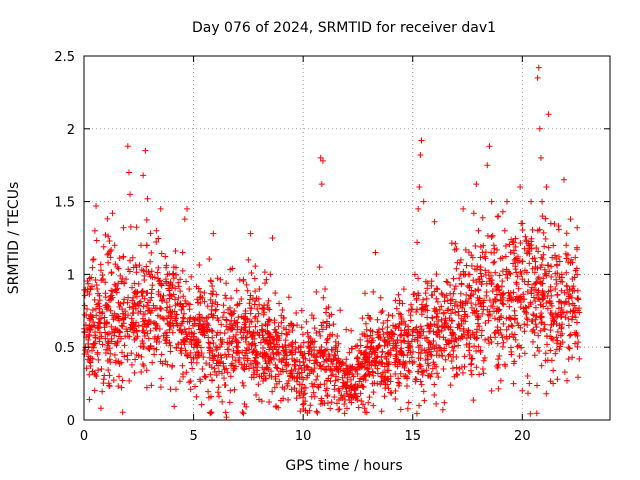 The image size is (640, 480). Describe the element at coordinates (64, 57) in the screenshot. I see `y-tick-label: 2.5` at that location.